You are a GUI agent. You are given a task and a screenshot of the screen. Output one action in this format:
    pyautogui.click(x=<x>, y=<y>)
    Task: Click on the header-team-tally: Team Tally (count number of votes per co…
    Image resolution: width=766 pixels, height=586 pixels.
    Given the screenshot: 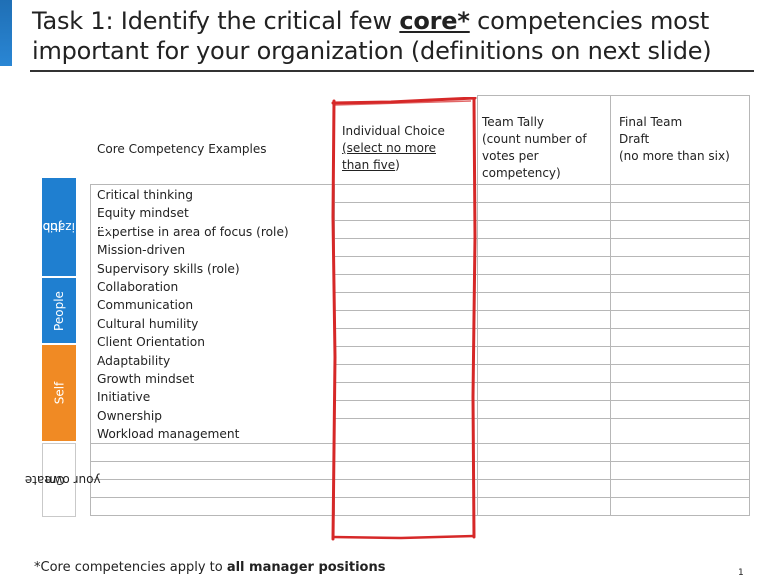 What is the action you would take?
    pyautogui.click(x=534, y=147)
    